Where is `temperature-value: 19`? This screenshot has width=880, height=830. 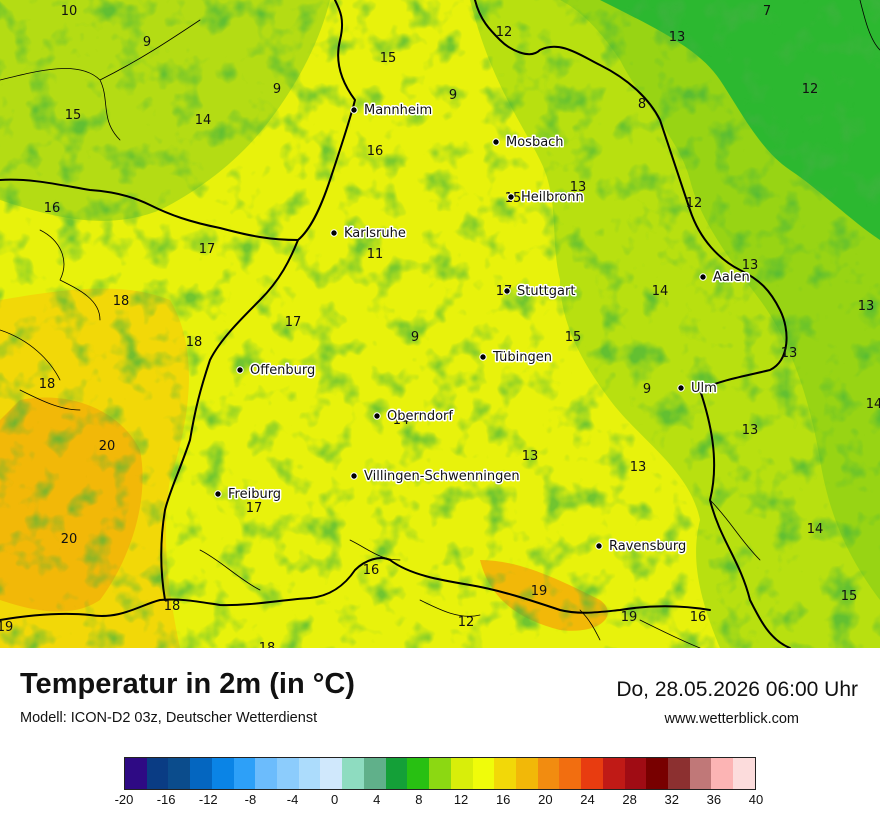 temperature-value: 19 is located at coordinates (6, 627).